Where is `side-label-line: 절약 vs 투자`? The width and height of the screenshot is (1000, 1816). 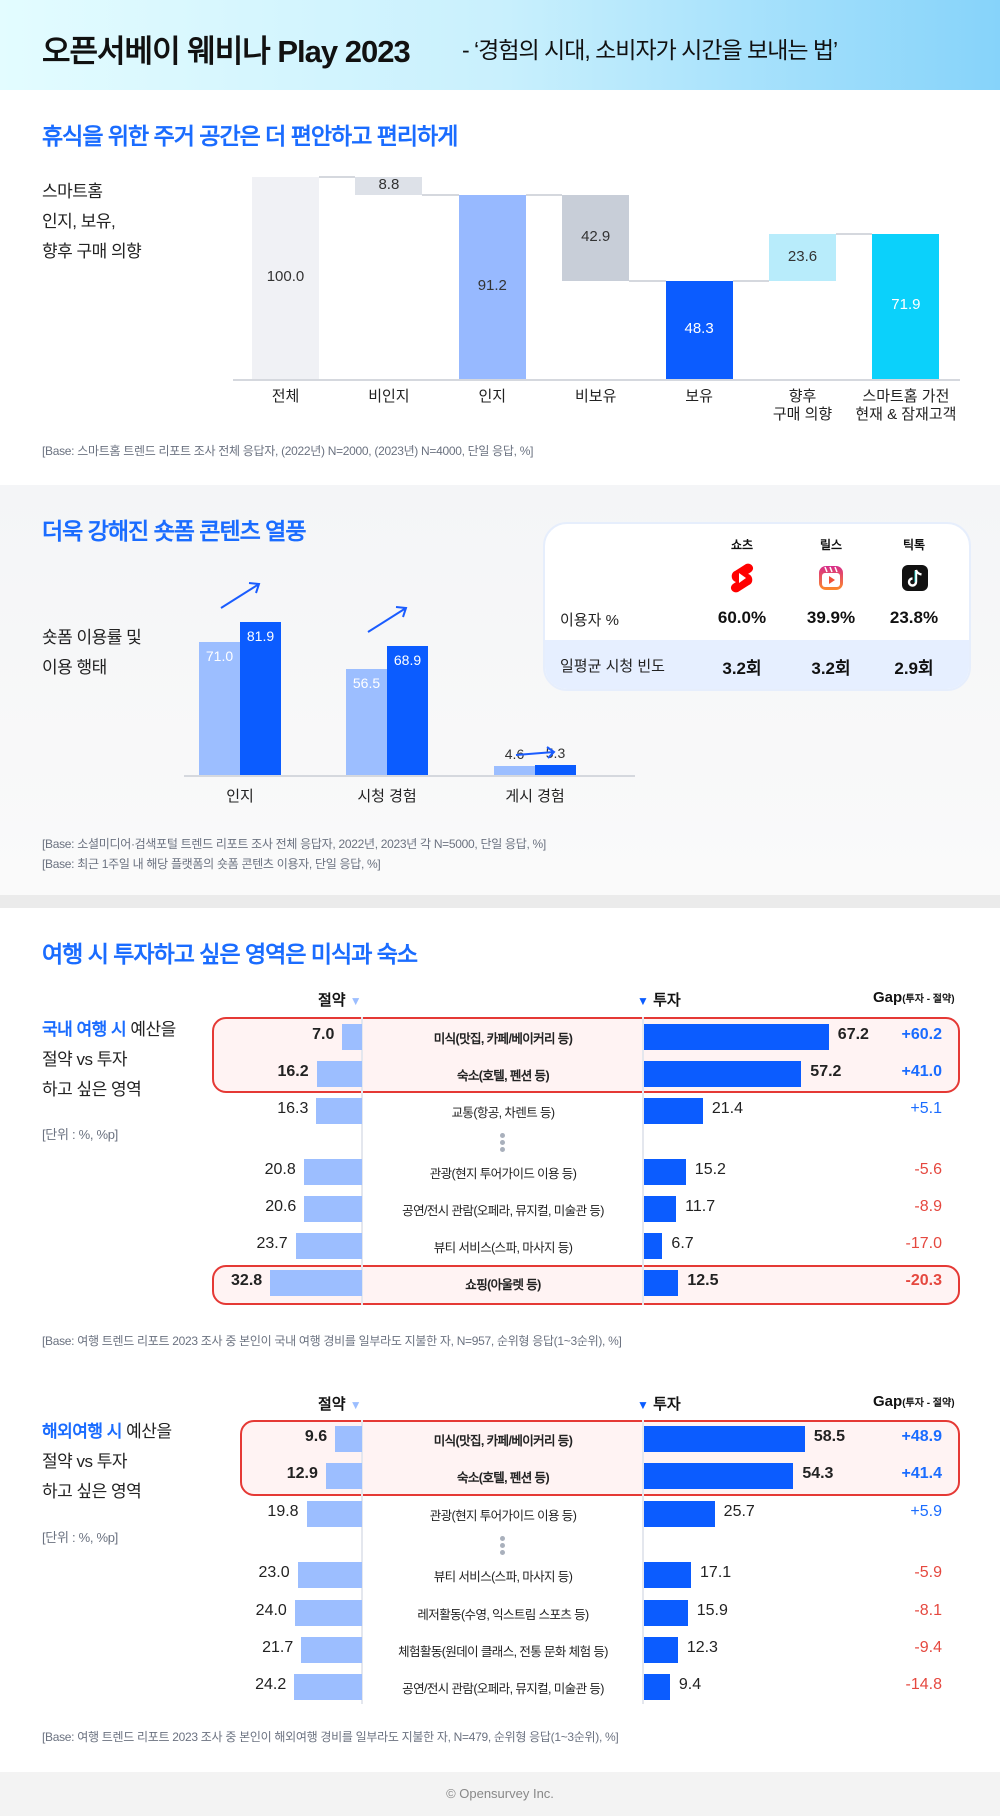
side-label-line: 절약 vs 투자 is located at coordinates (85, 1461).